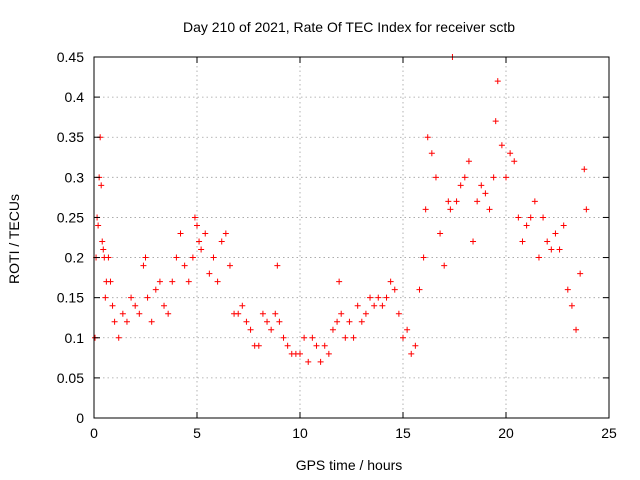 This screenshot has width=640, height=480. I want to click on y-tick-label: 0.2, so click(75, 258).